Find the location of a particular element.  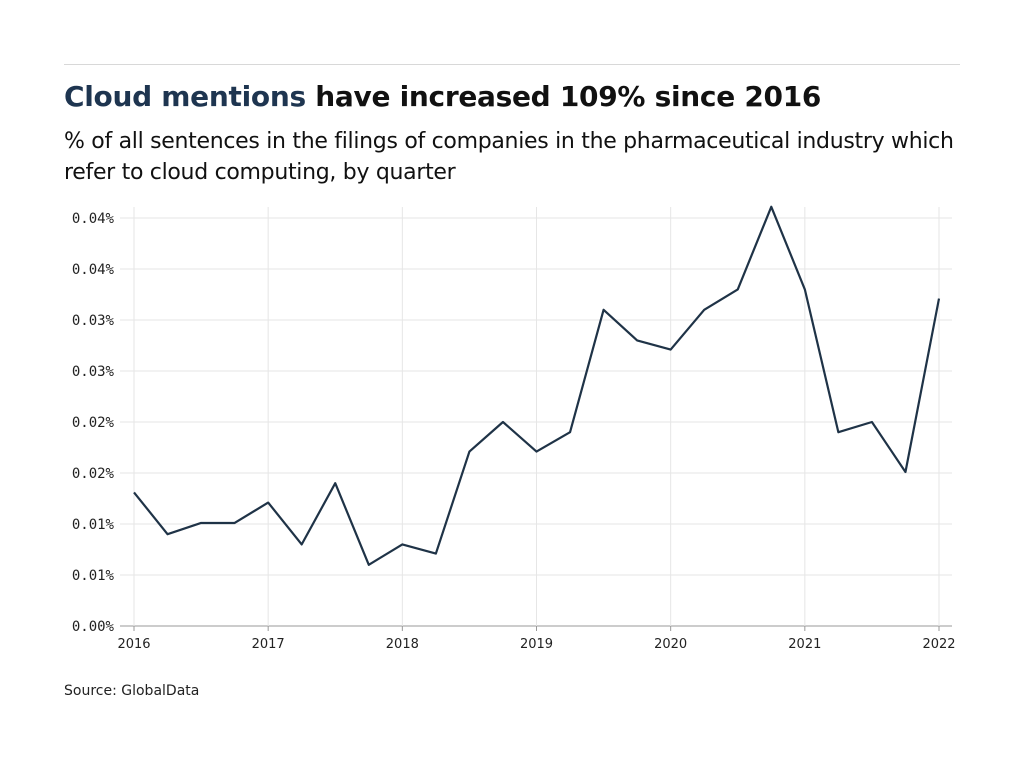

y-tick-label: 0.00% is located at coordinates (93, 627).